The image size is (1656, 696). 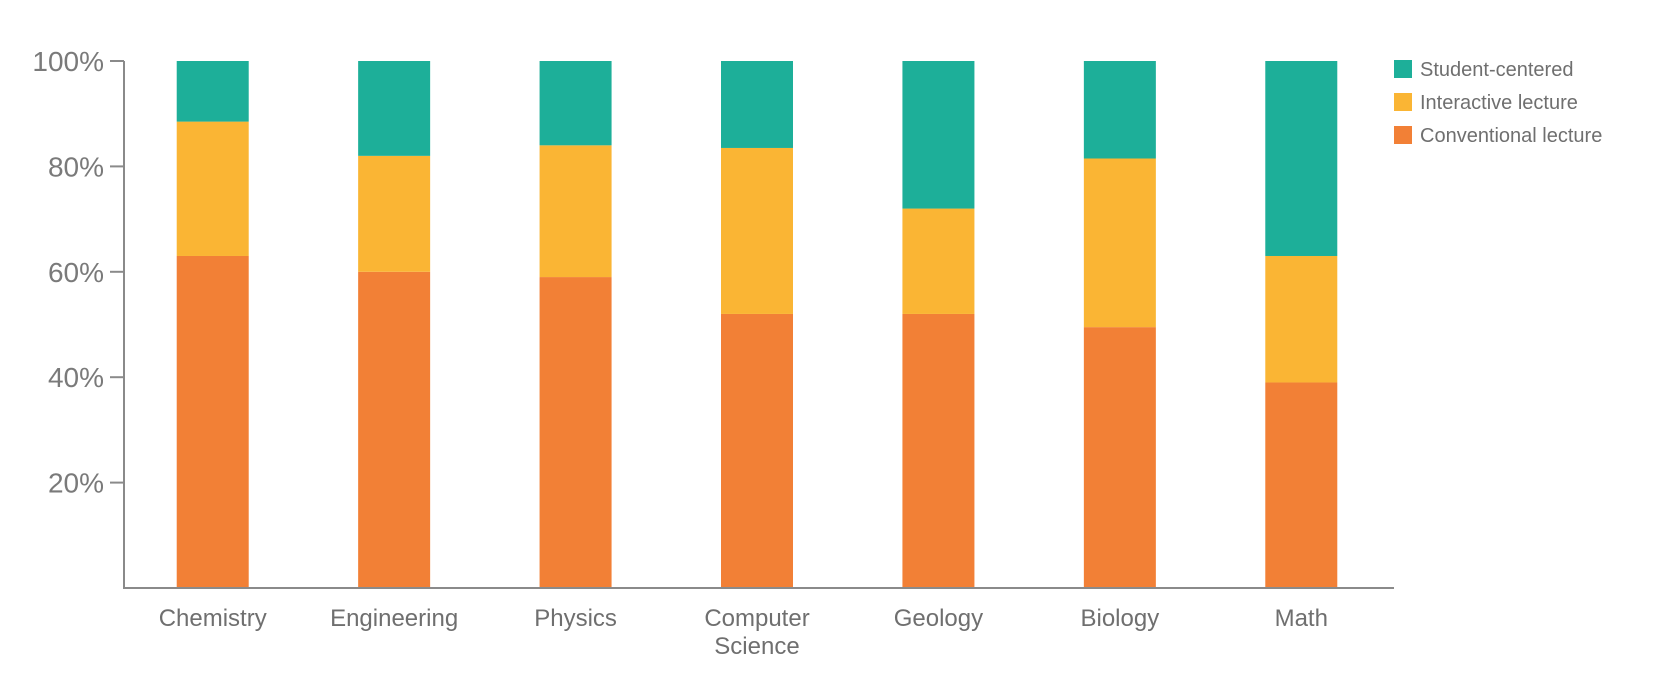 I want to click on x-tick-label: Computer, so click(x=756, y=618).